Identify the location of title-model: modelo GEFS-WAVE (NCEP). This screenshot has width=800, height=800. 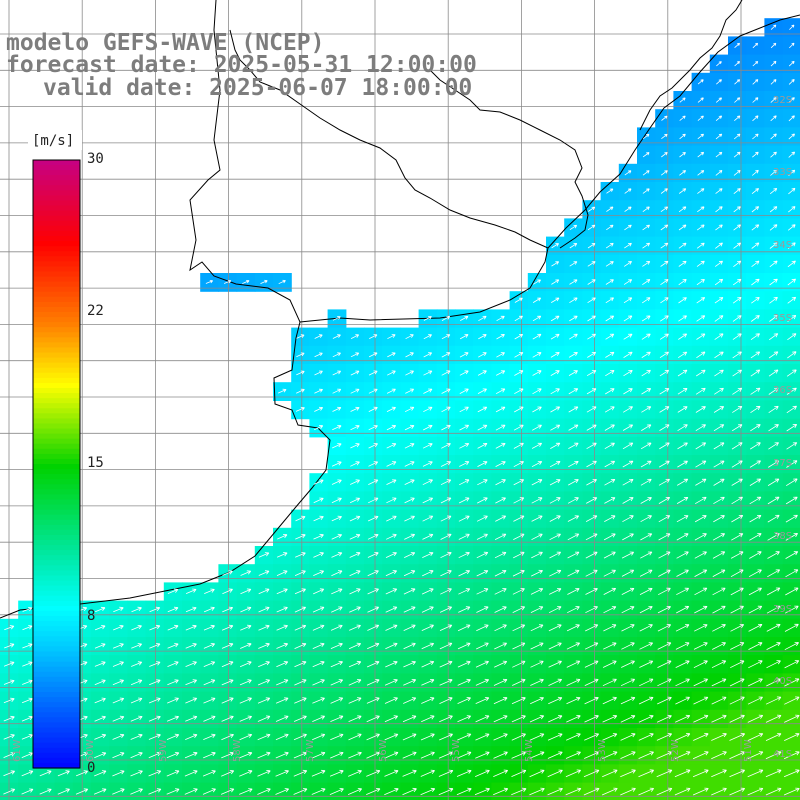
(165, 43).